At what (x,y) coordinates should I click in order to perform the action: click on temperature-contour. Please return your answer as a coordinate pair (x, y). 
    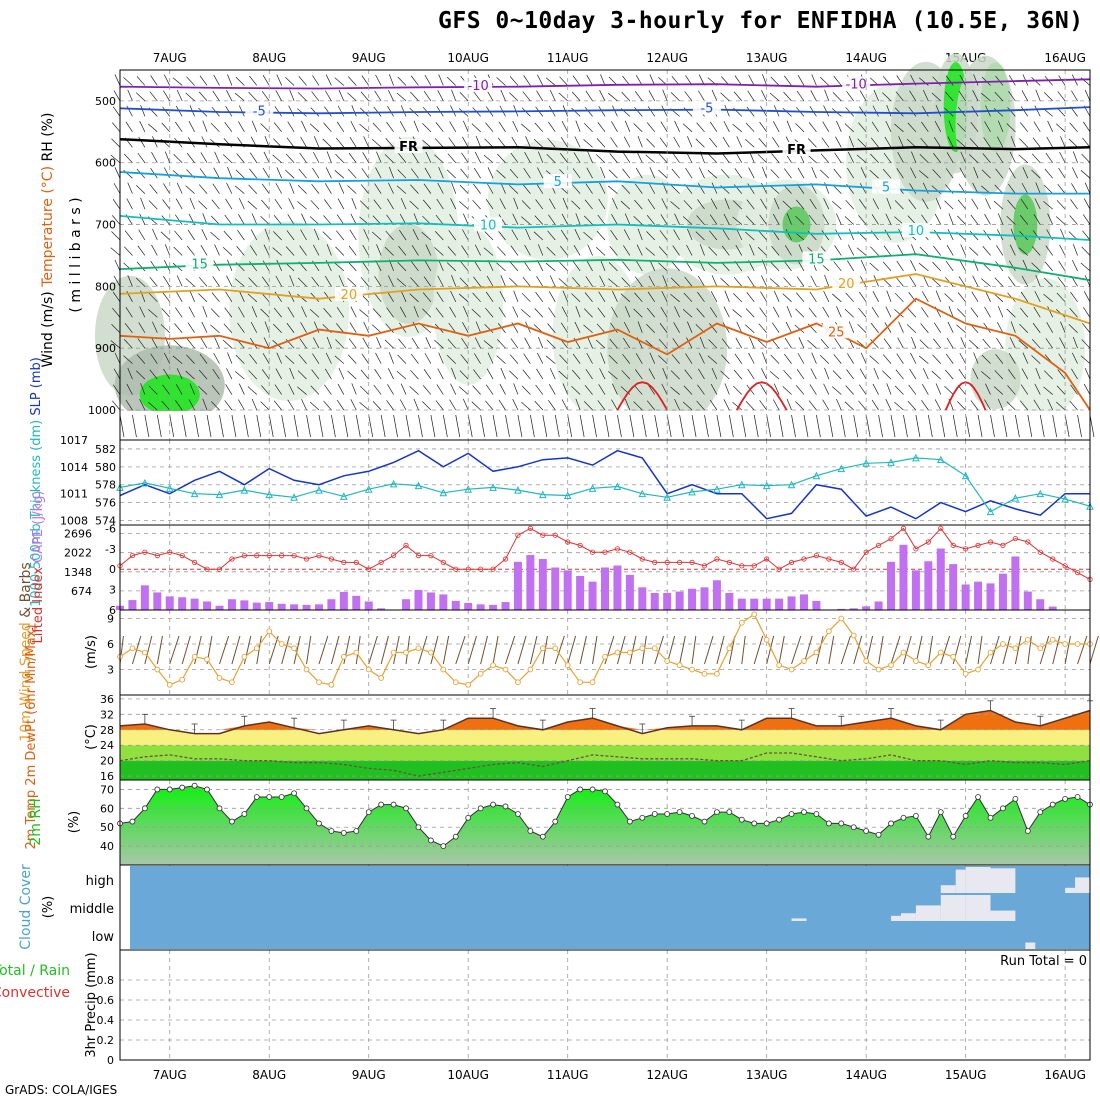
    Looking at the image, I should click on (605, 299).